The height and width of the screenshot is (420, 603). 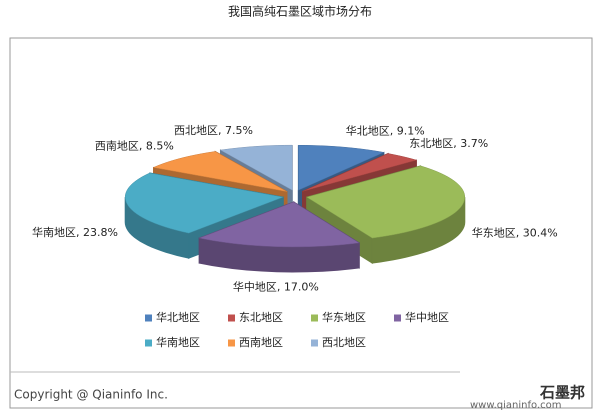 I want to click on watermark-url: www.qianinfo.com, so click(x=516, y=405).